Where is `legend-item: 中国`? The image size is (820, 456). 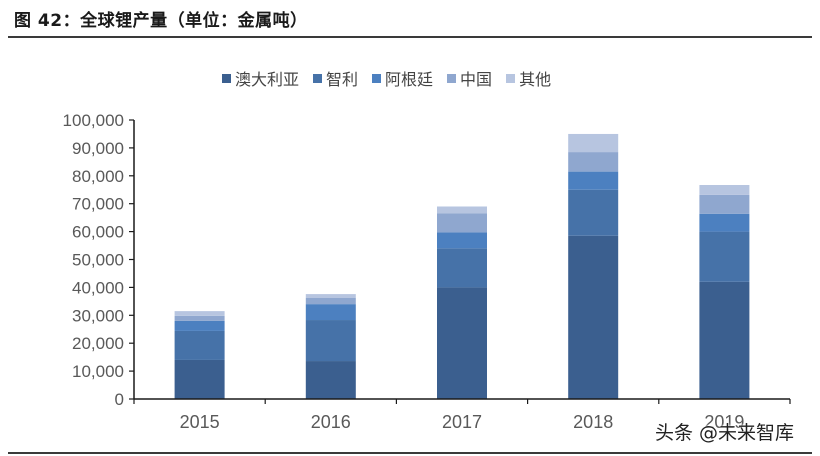 legend-item: 中国 is located at coordinates (469, 78).